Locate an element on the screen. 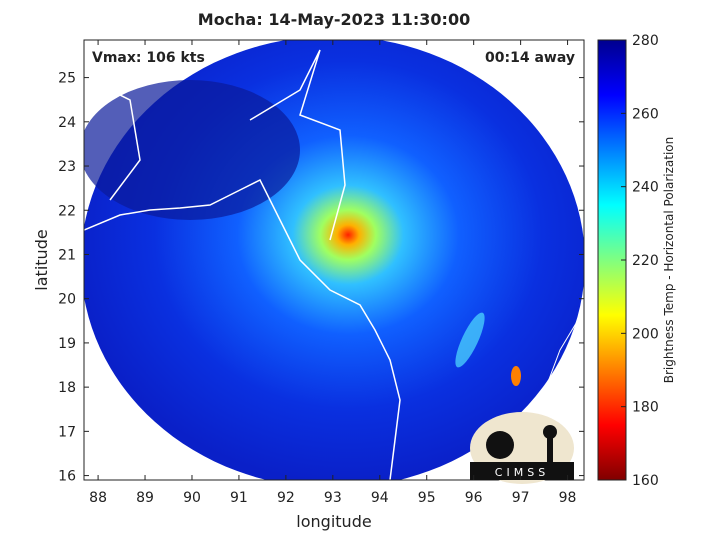  y-tick-label: 25 is located at coordinates (67, 79).